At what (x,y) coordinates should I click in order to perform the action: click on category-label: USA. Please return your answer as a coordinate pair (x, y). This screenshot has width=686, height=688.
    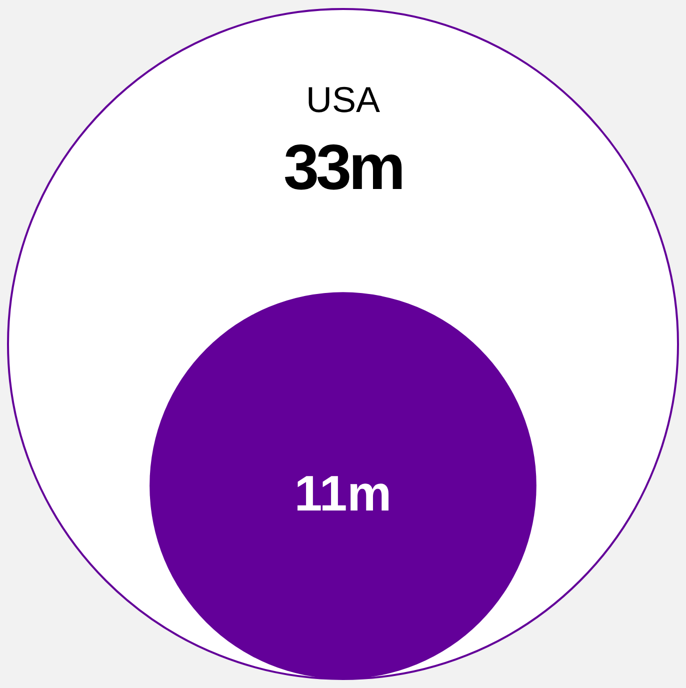
    Looking at the image, I should click on (343, 99).